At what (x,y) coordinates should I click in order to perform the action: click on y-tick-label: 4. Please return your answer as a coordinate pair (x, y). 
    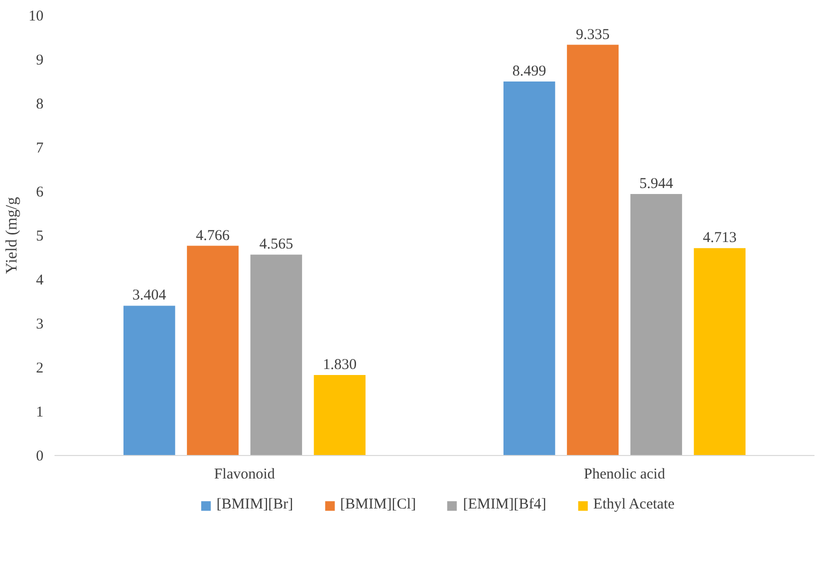
    Looking at the image, I should click on (40, 280).